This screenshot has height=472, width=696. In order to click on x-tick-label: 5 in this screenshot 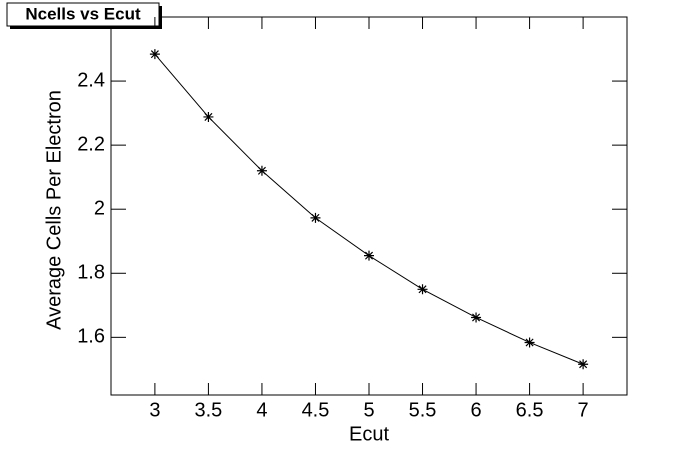, I will do `click(368, 410)`.